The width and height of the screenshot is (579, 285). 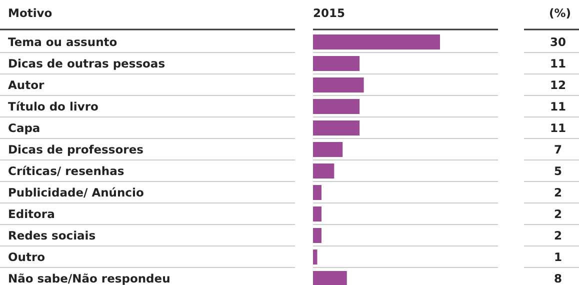 I want to click on y-tick-label: Capa, so click(x=24, y=128).